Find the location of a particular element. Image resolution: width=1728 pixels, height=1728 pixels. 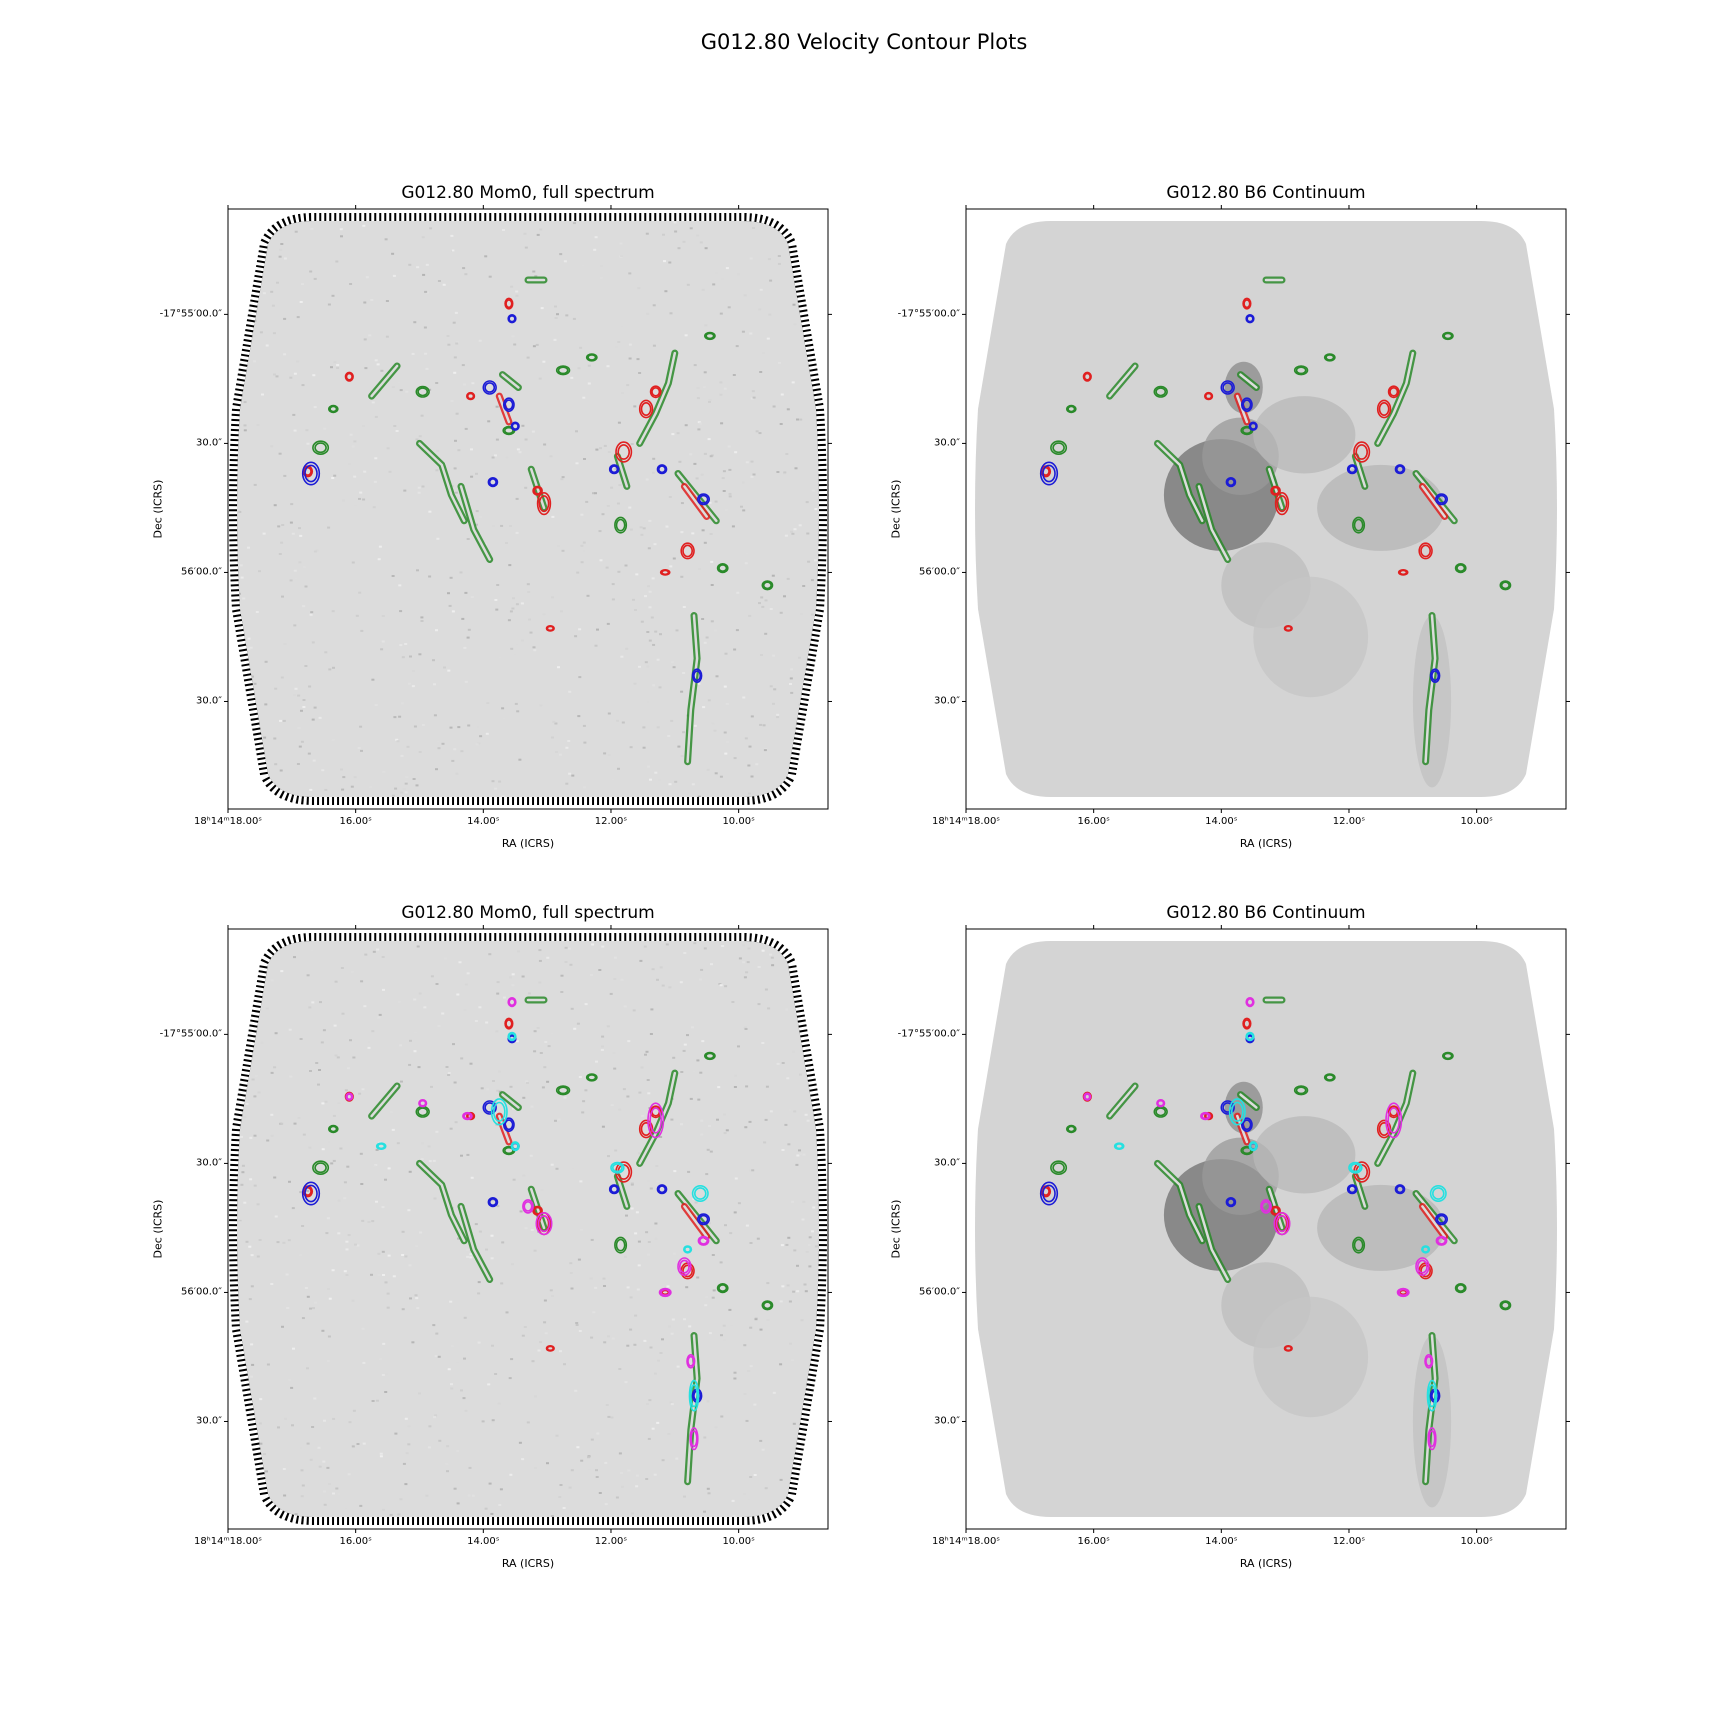

y-tick-label: 56′00.0″ is located at coordinates (939, 1292).